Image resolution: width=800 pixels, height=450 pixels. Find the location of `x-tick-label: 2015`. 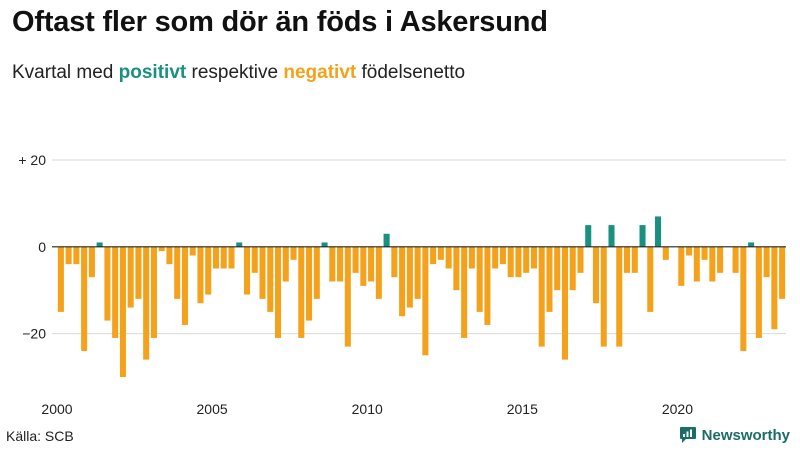

x-tick-label: 2015 is located at coordinates (522, 409).